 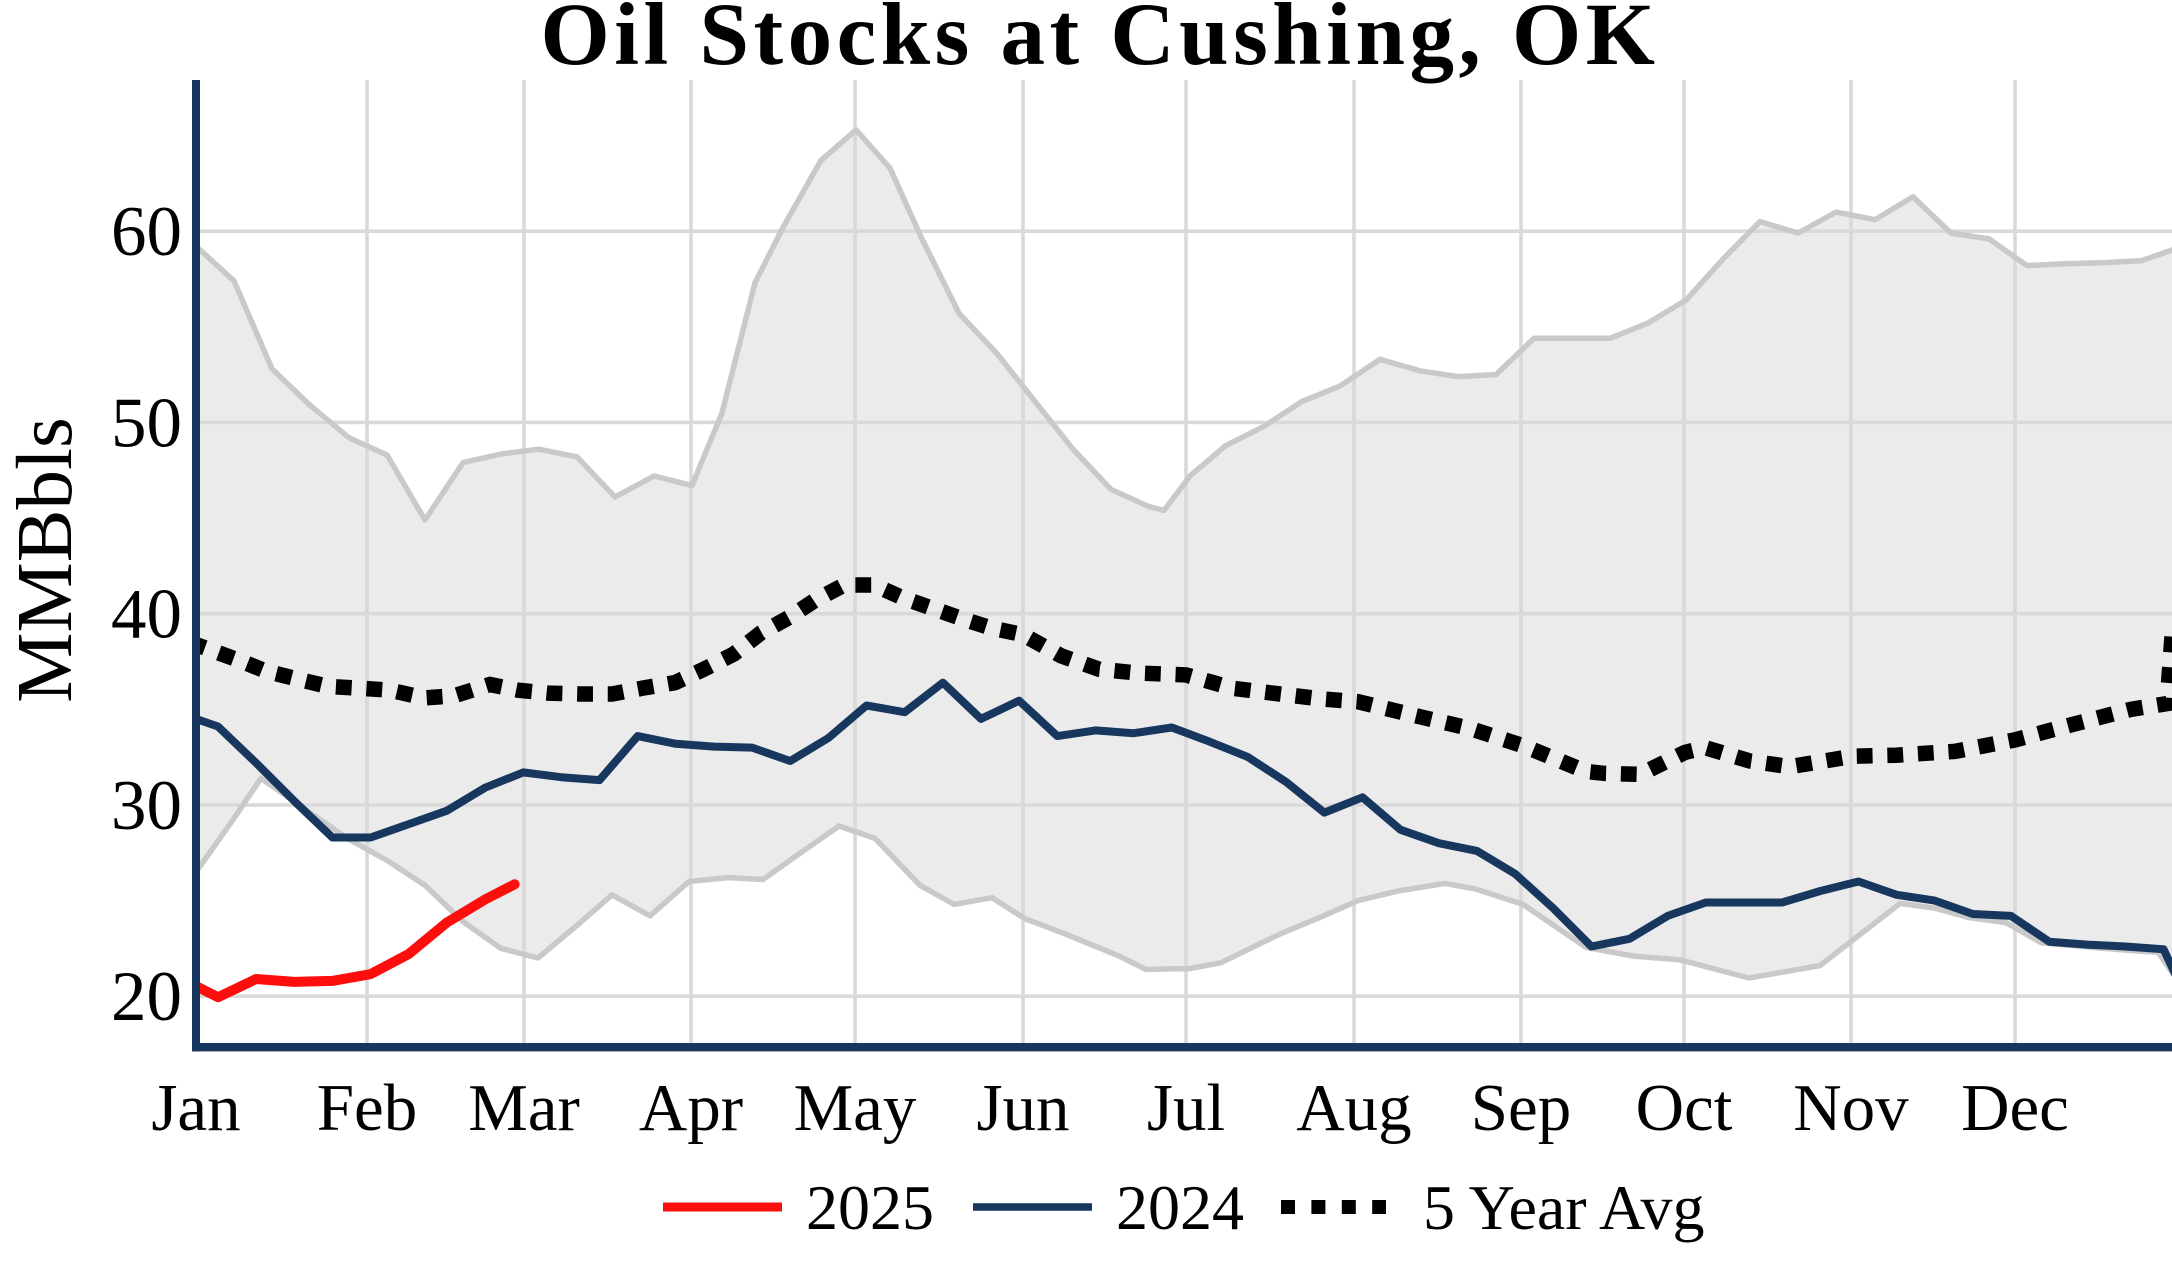 I want to click on svg-text: 60, so click(x=146, y=232).